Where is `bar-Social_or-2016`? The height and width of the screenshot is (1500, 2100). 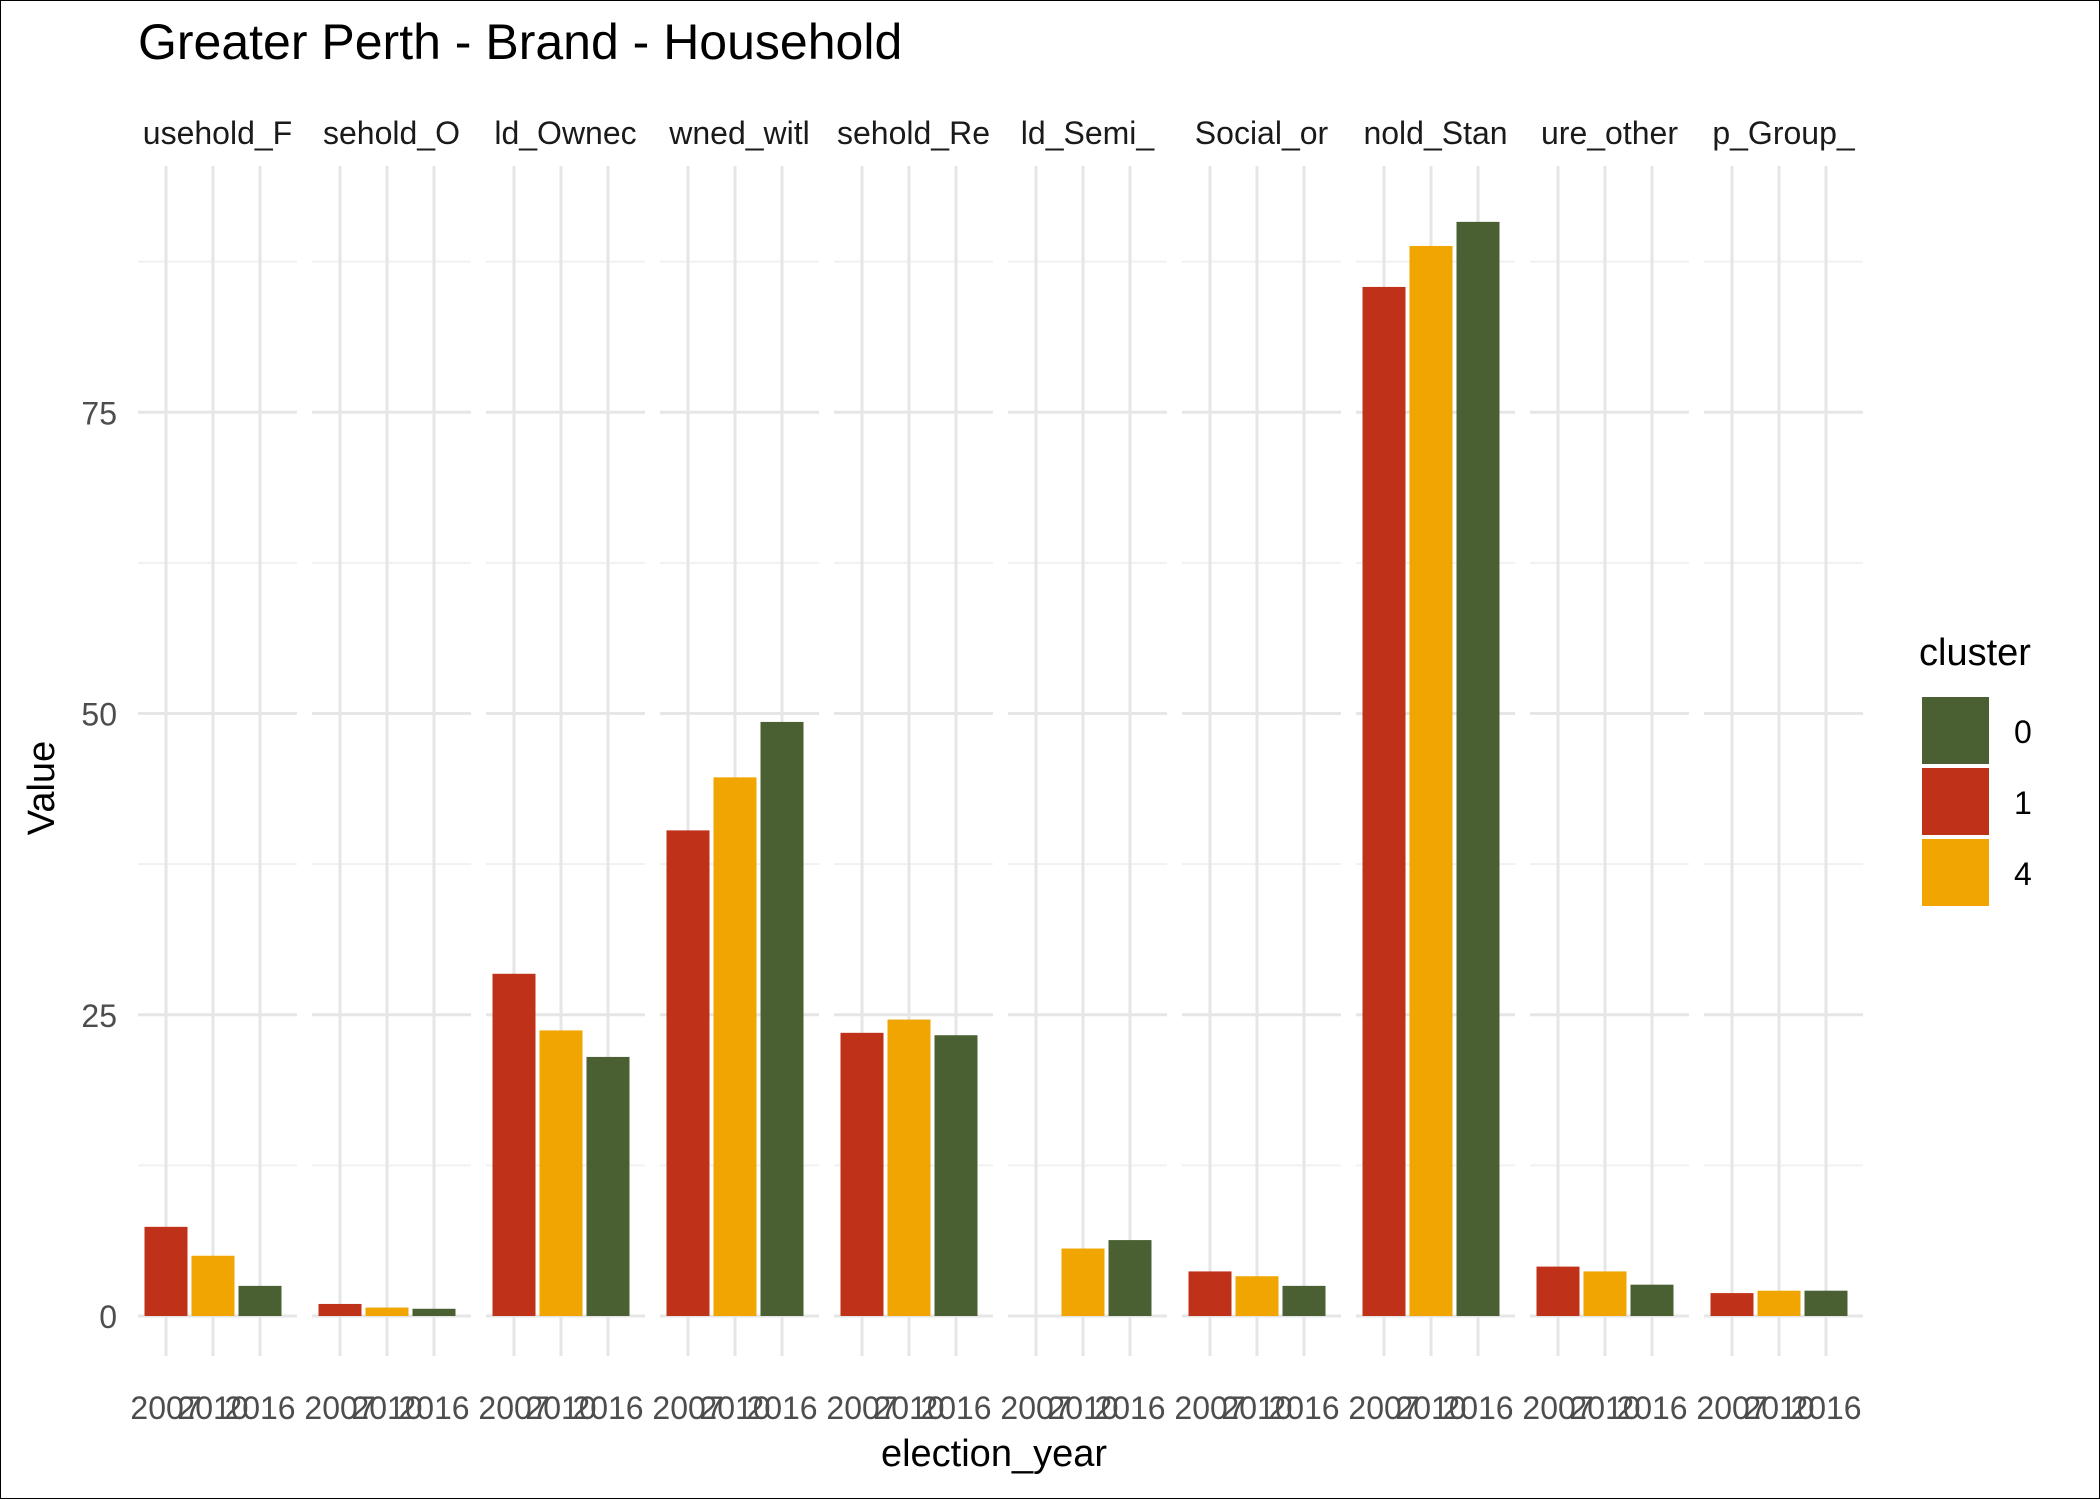
bar-Social_or-2016 is located at coordinates (1304, 1300).